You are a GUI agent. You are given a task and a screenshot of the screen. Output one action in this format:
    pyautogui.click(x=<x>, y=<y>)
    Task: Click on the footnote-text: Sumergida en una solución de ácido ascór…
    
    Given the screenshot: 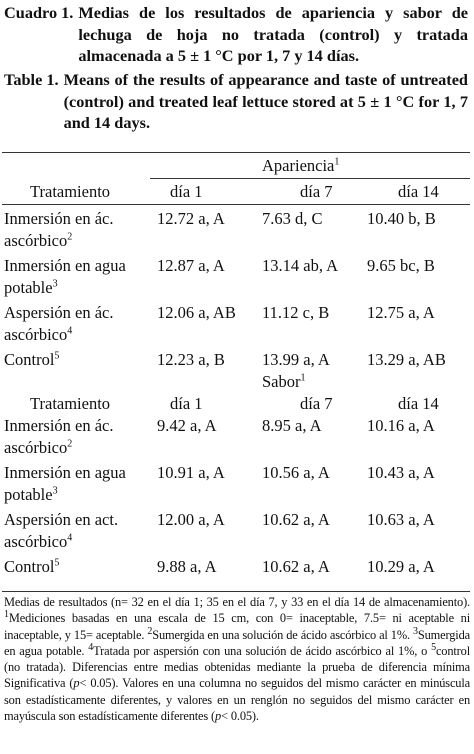 What is the action you would take?
    pyautogui.click(x=283, y=634)
    